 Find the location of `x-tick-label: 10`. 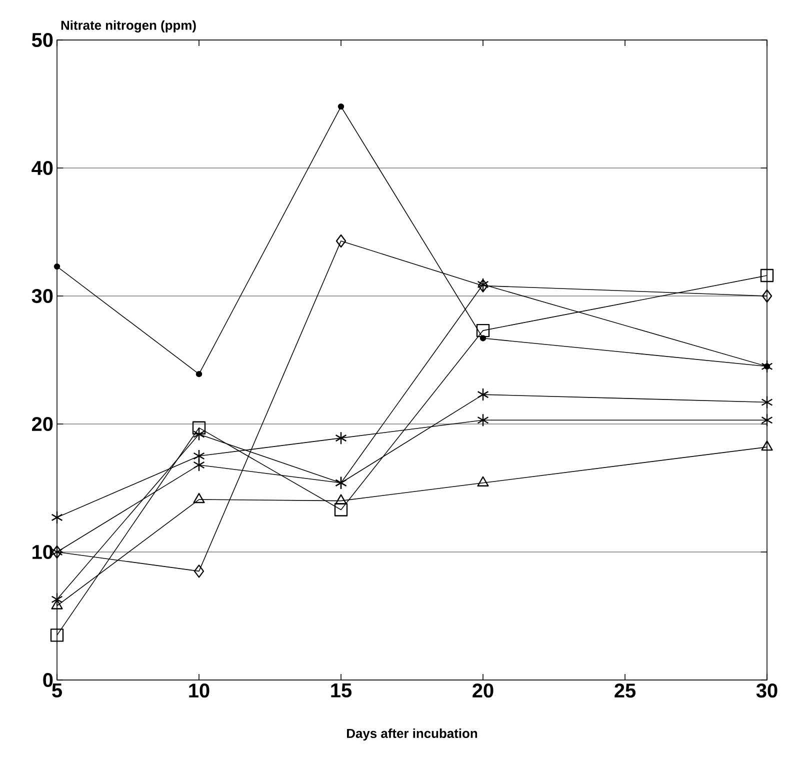

x-tick-label: 10 is located at coordinates (199, 691).